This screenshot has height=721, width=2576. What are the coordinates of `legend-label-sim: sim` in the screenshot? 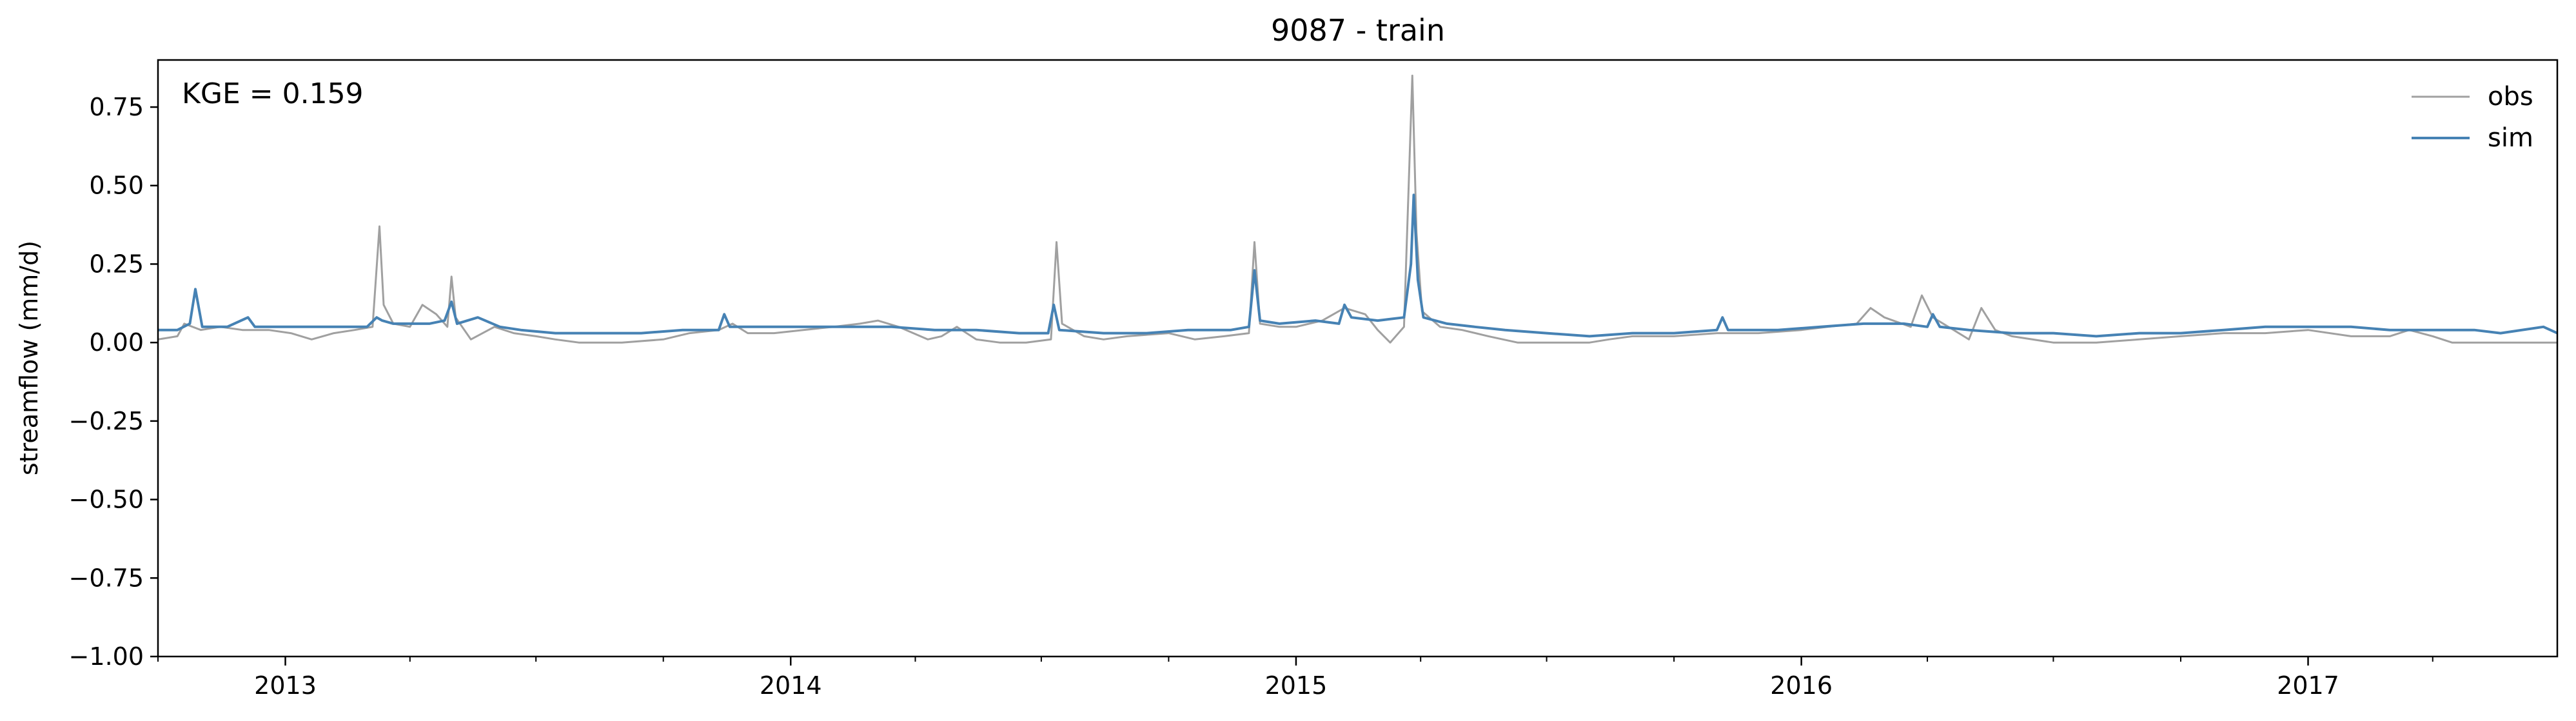 It's located at (2510, 138).